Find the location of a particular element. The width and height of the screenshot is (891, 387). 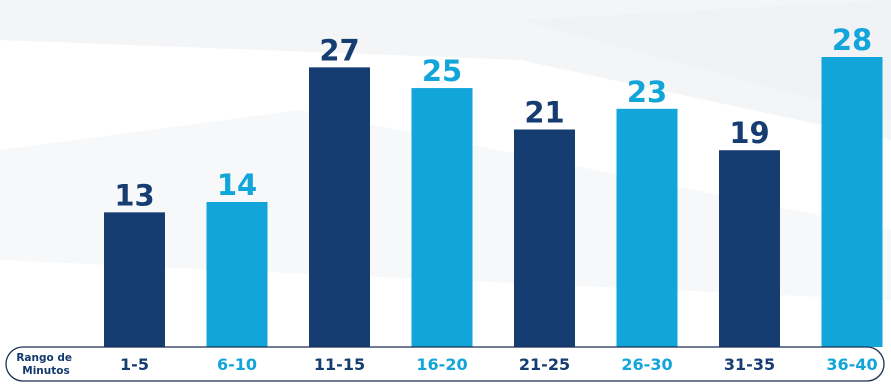

category-label-26-30: 26-30 is located at coordinates (646, 364).